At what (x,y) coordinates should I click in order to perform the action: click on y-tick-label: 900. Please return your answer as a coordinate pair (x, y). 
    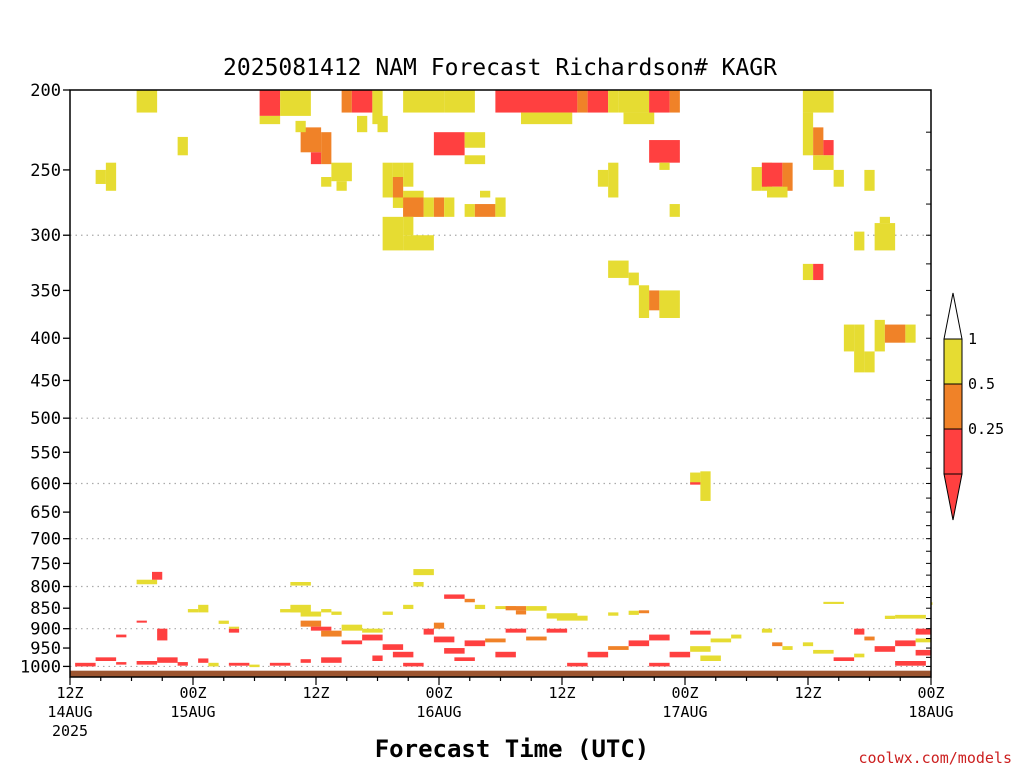
    Looking at the image, I should click on (45, 630).